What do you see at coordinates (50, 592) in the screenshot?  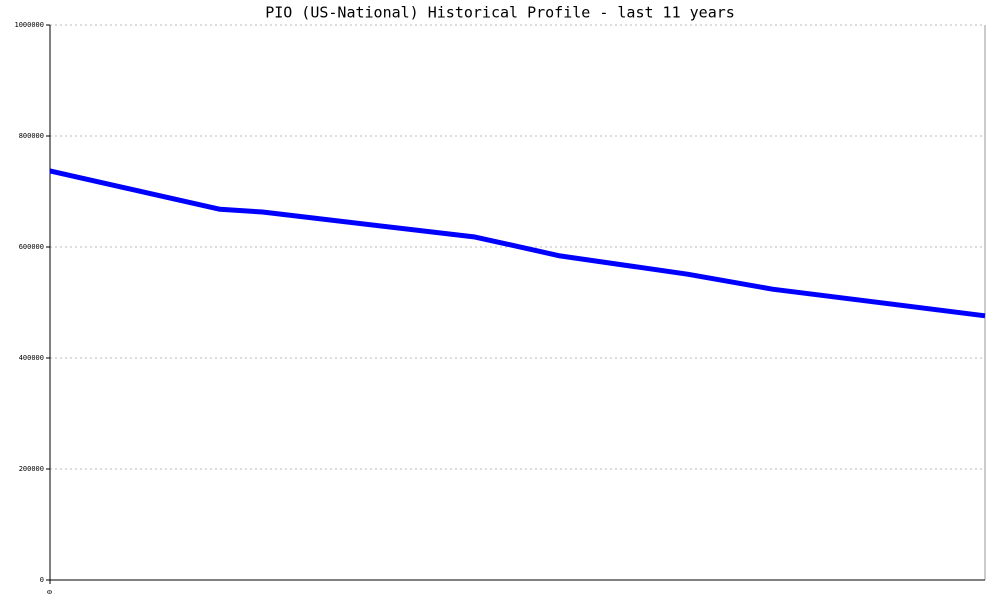 I see `x-tick-label: 0` at bounding box center [50, 592].